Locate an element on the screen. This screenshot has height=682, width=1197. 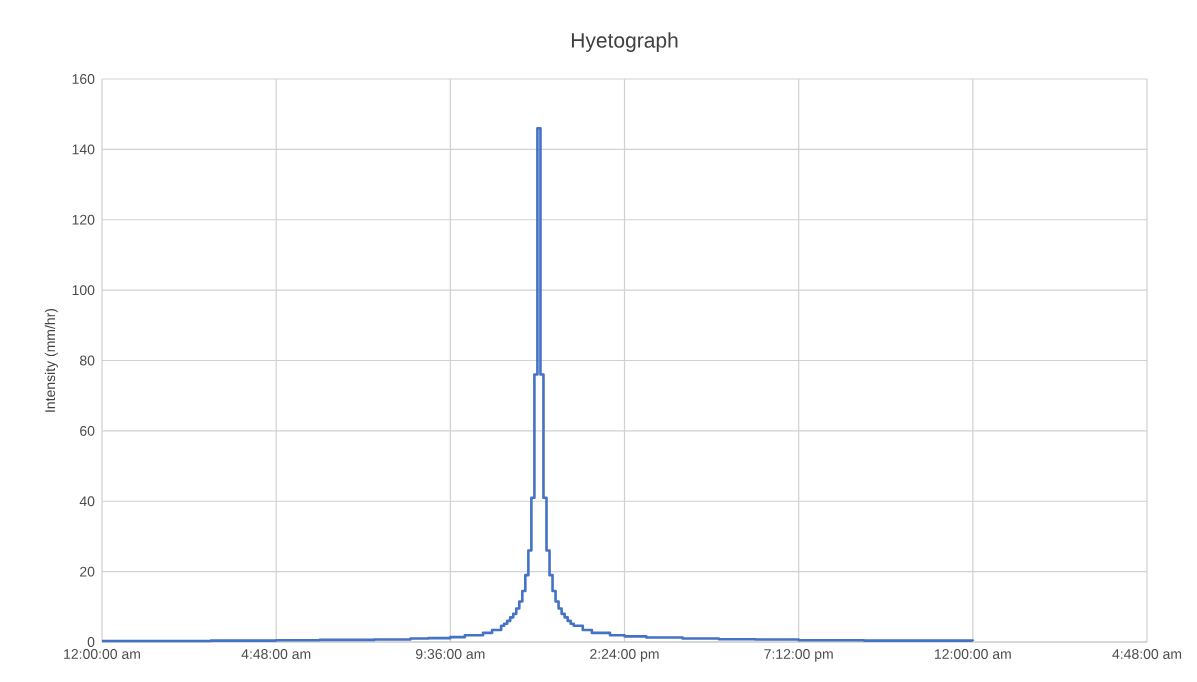
y-tick-label: 60 is located at coordinates (87, 430).